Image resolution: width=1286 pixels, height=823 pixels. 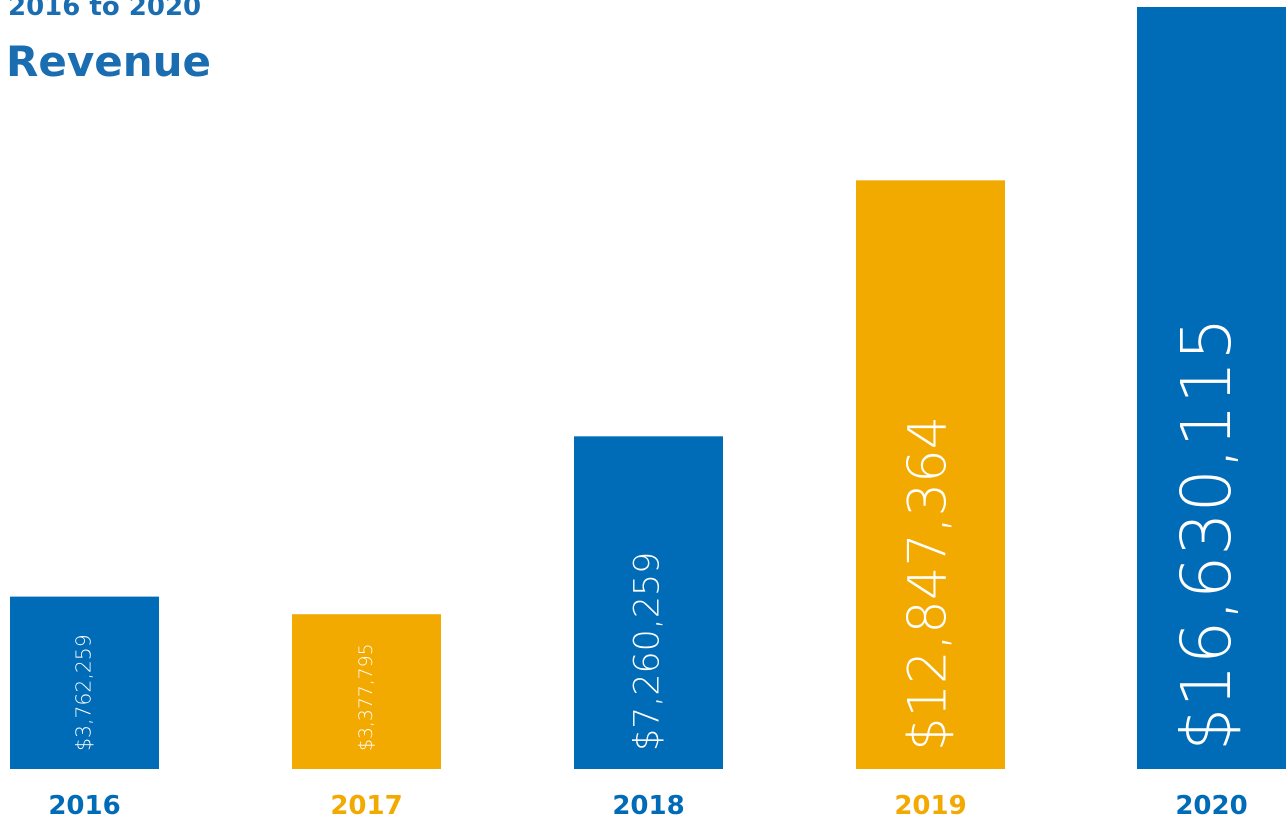 What do you see at coordinates (1207, 534) in the screenshot?
I see `value-label: $16,630,115` at bounding box center [1207, 534].